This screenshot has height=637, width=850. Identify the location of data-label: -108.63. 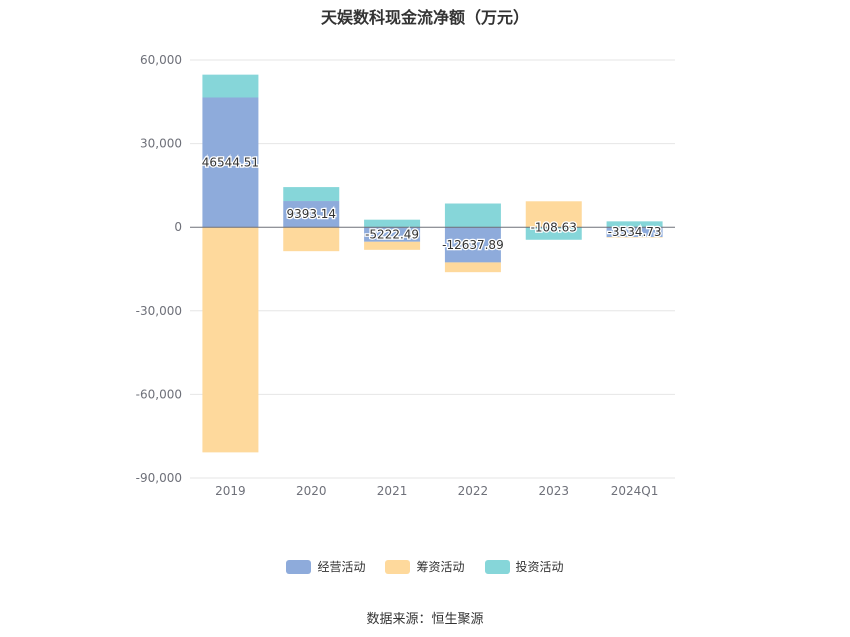
(554, 227).